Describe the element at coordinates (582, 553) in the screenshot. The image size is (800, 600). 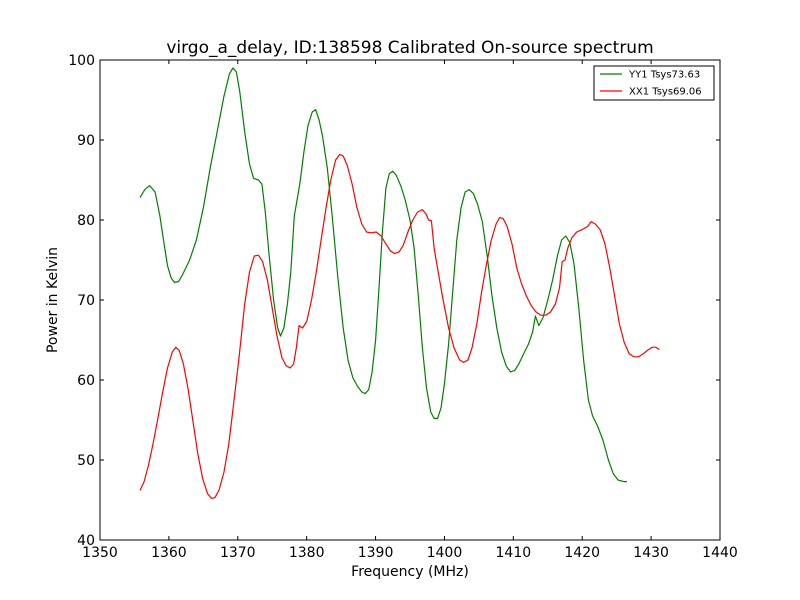
I see `x-tick-label: 1420` at that location.